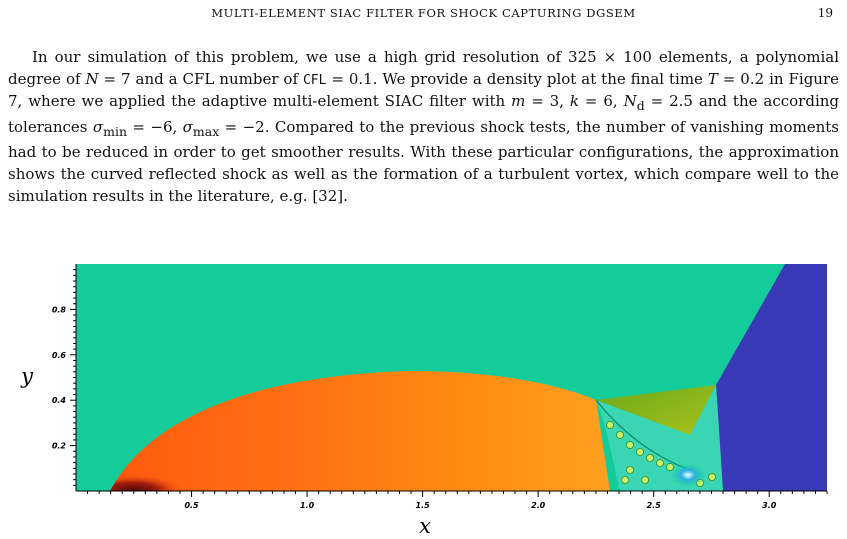 The image size is (847, 539). I want to click on x-tick-label: 1.0, so click(307, 505).